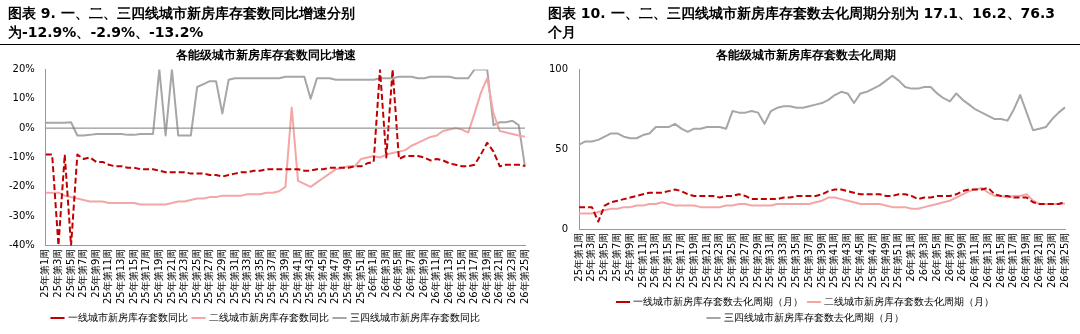  What do you see at coordinates (21, 157) in the screenshot?
I see `y-tick-label: -10%` at bounding box center [21, 157].